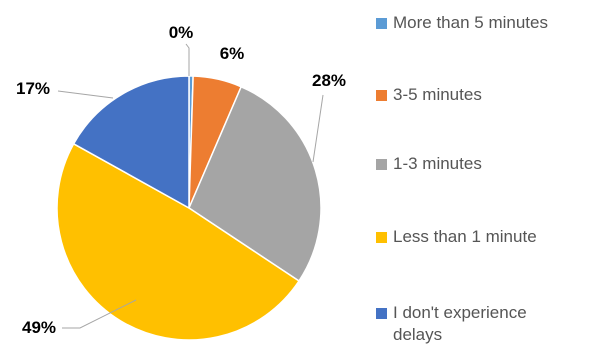 This screenshot has height=348, width=603. I want to click on pie-slice-i-don-t-experience-delays, so click(131, 142).